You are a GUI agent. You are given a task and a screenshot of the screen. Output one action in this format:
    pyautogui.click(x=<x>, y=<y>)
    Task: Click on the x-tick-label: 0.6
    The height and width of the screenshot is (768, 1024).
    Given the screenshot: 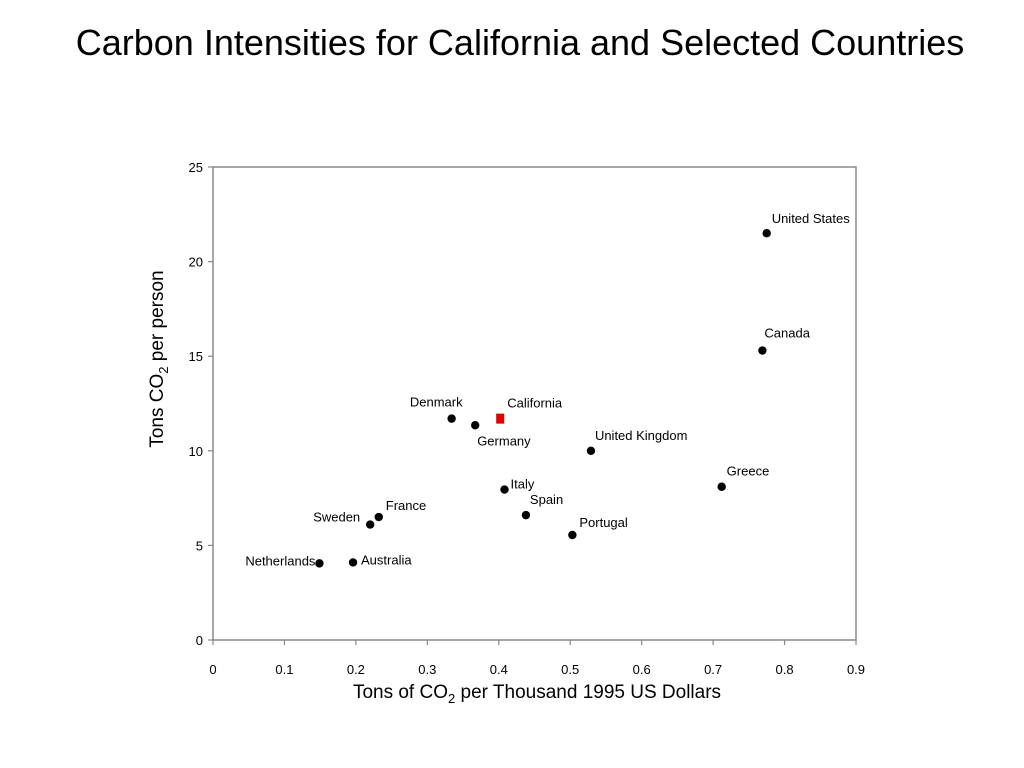 What is the action you would take?
    pyautogui.click(x=642, y=669)
    